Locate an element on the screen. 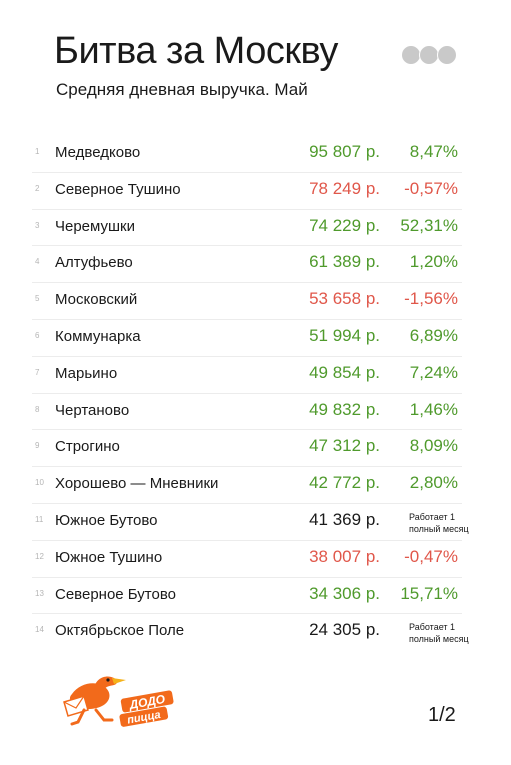  row-rank: 9 is located at coordinates (37, 446).